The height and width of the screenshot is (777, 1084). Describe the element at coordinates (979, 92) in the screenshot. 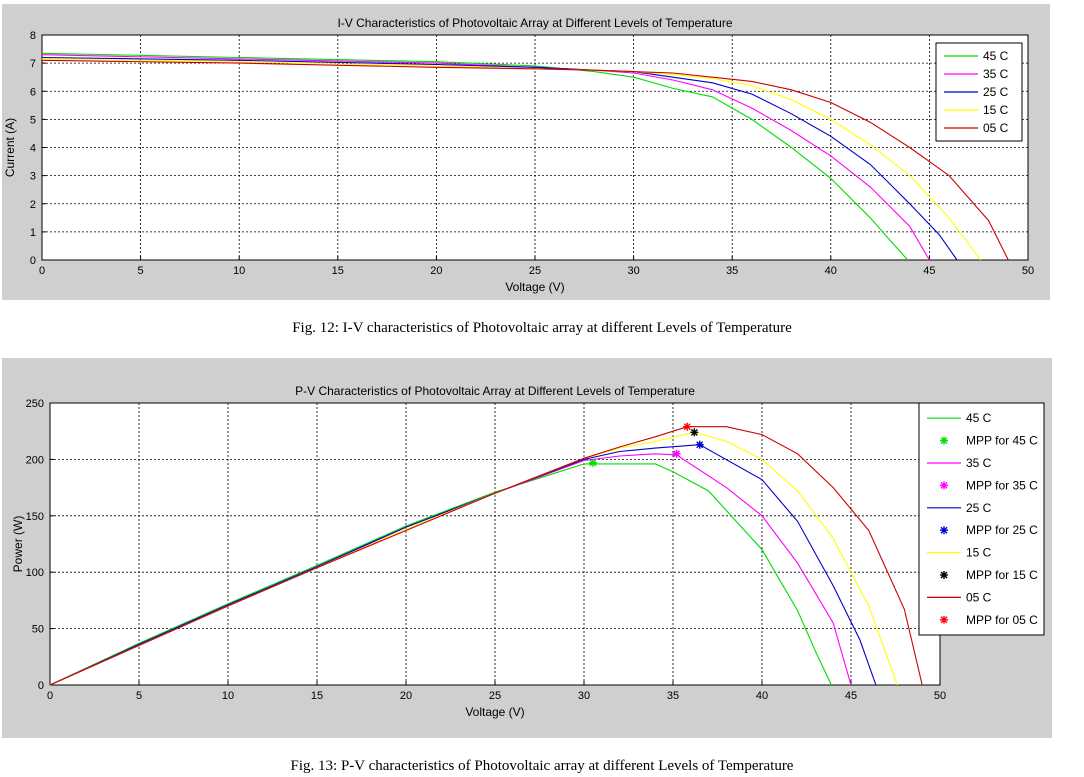

I see `legend: 45 C 35 C 25 C 15 C 05 C` at that location.